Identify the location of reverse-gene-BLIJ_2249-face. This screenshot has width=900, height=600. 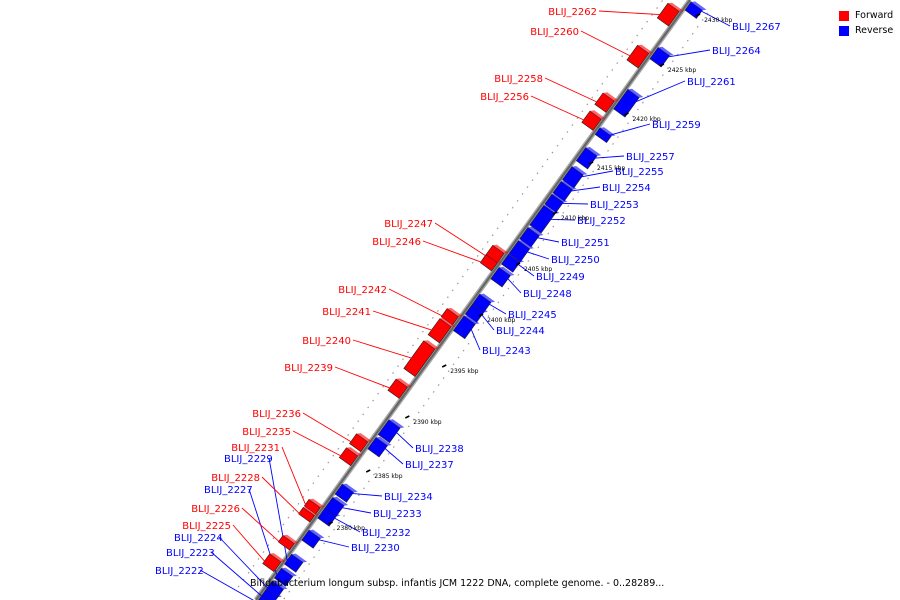
(516, 258).